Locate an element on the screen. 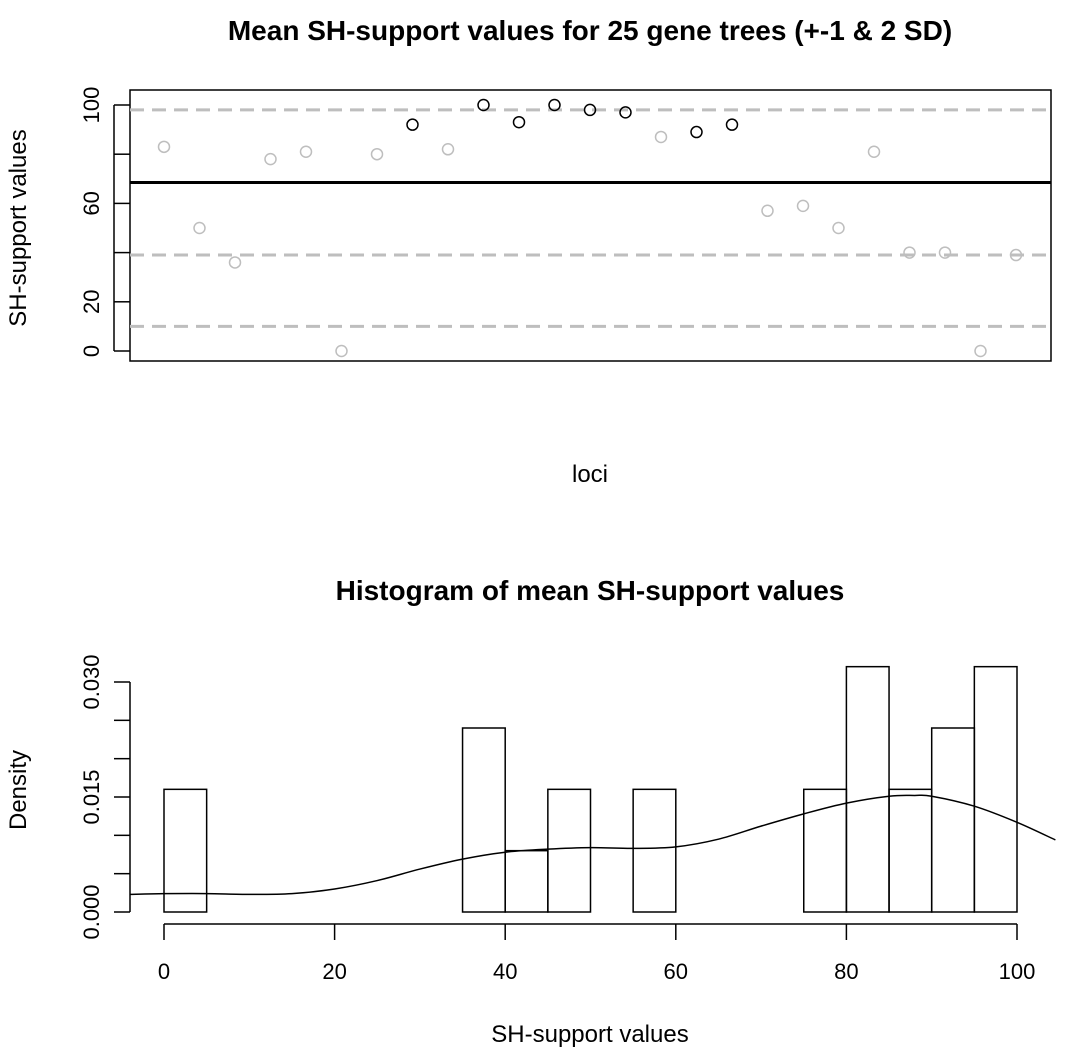 This screenshot has width=1069, height=1058. density-curve is located at coordinates (592, 845).